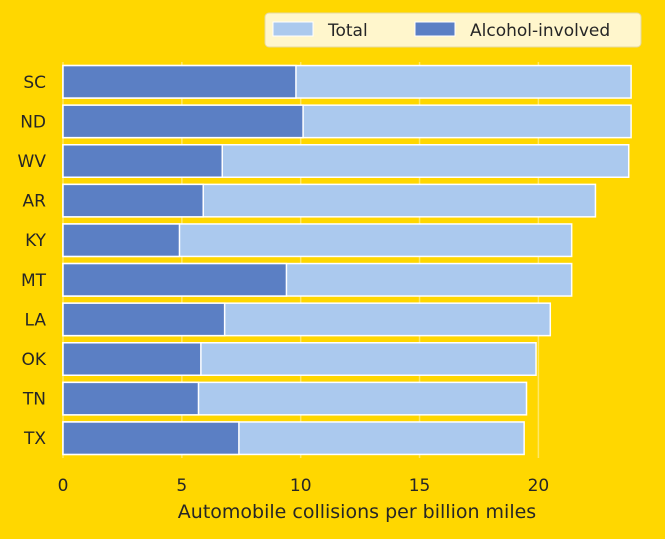  I want to click on y-tick-label: KY, so click(36, 241).